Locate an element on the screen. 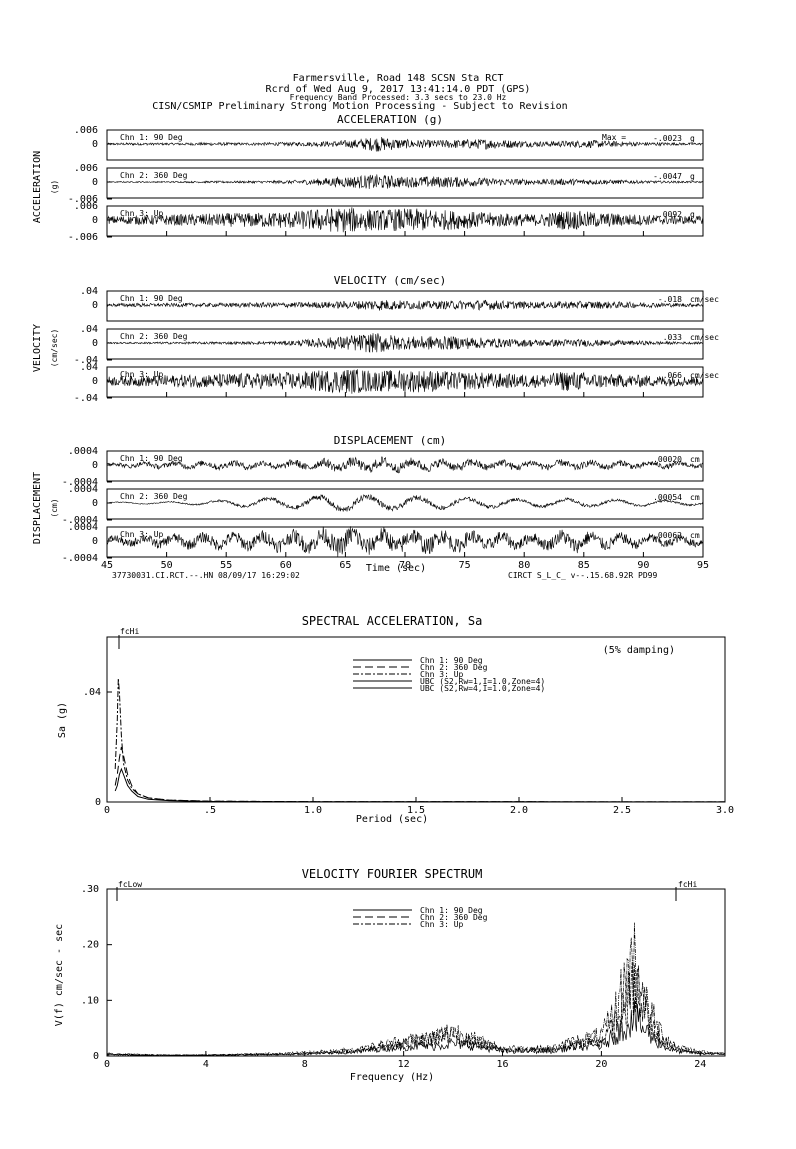  channel-max: .066 is located at coordinates (672, 375).